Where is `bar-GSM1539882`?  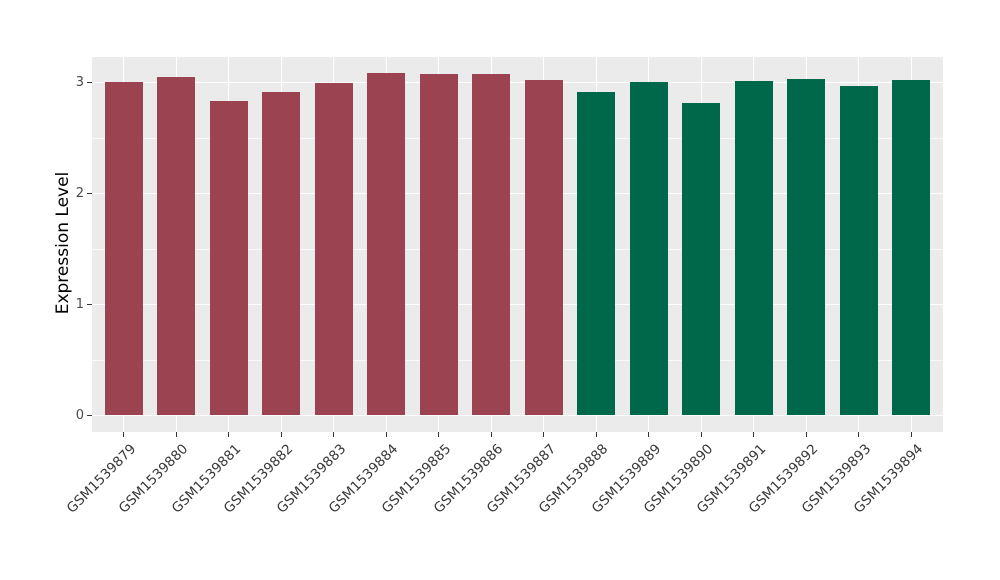 bar-GSM1539882 is located at coordinates (281, 253).